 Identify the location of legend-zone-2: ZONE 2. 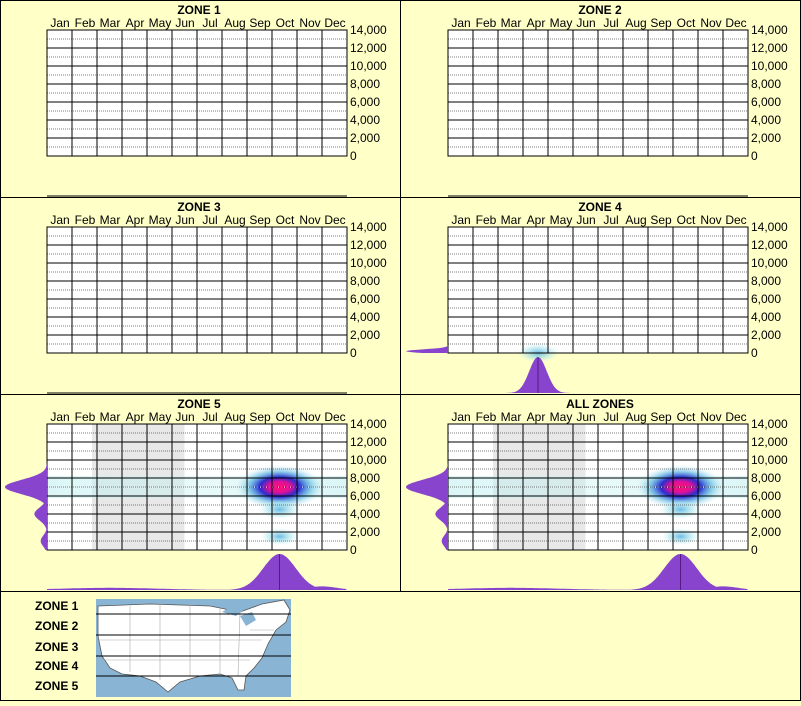
(57, 626).